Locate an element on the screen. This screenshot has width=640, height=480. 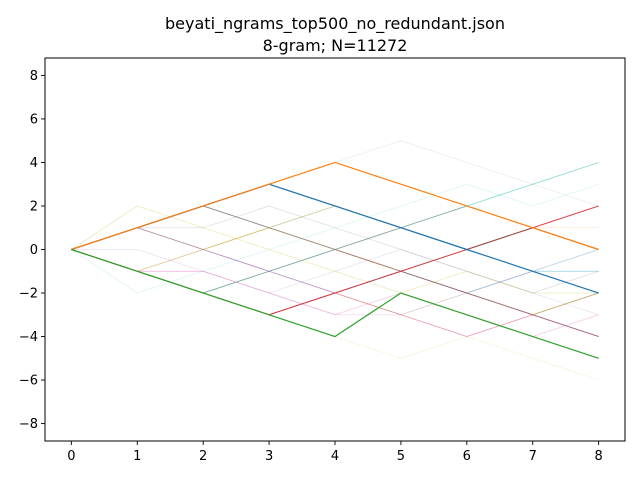
y-tick-label: 6 is located at coordinates (34, 119).